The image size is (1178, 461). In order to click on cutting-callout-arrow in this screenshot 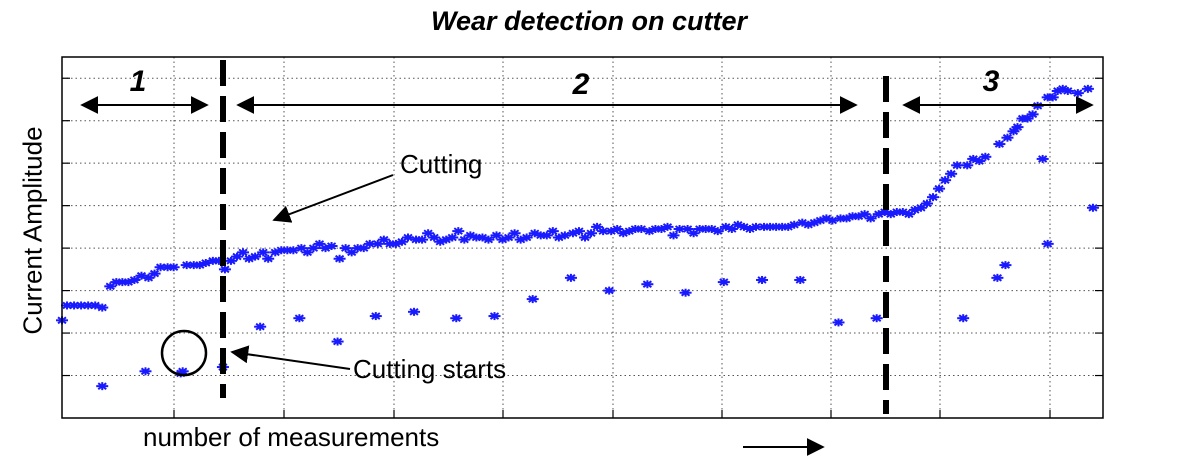, I will do `click(333, 198)`.